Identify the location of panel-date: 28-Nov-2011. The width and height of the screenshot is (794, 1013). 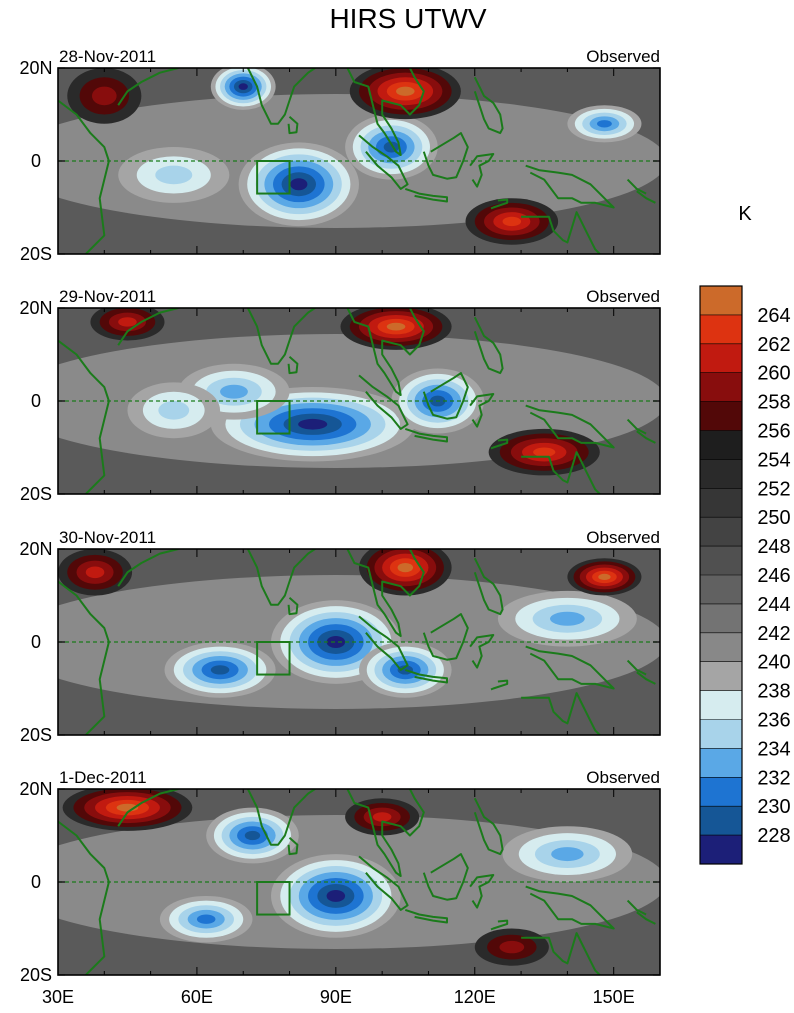
(107, 56).